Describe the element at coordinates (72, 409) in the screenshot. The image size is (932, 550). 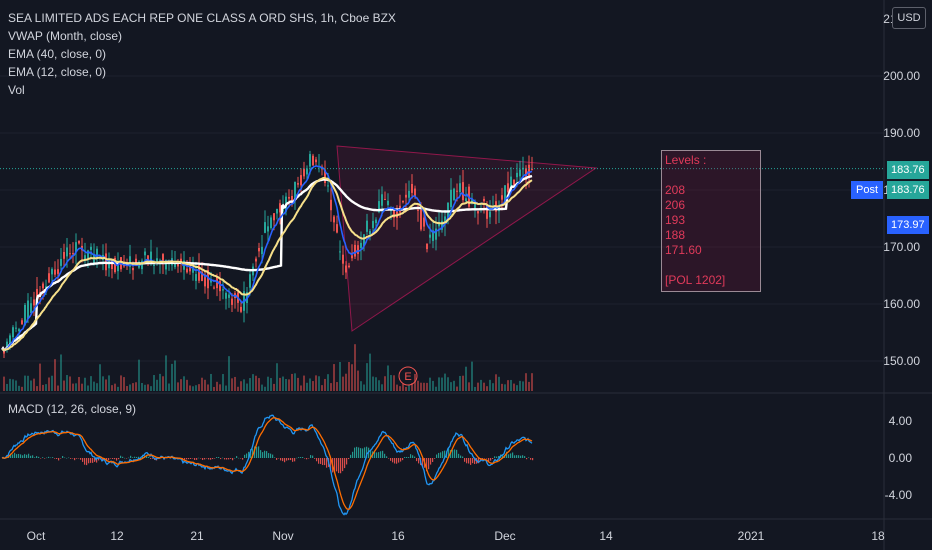
I see `macd-legend: MACD (12, 26, close, 9)` at that location.